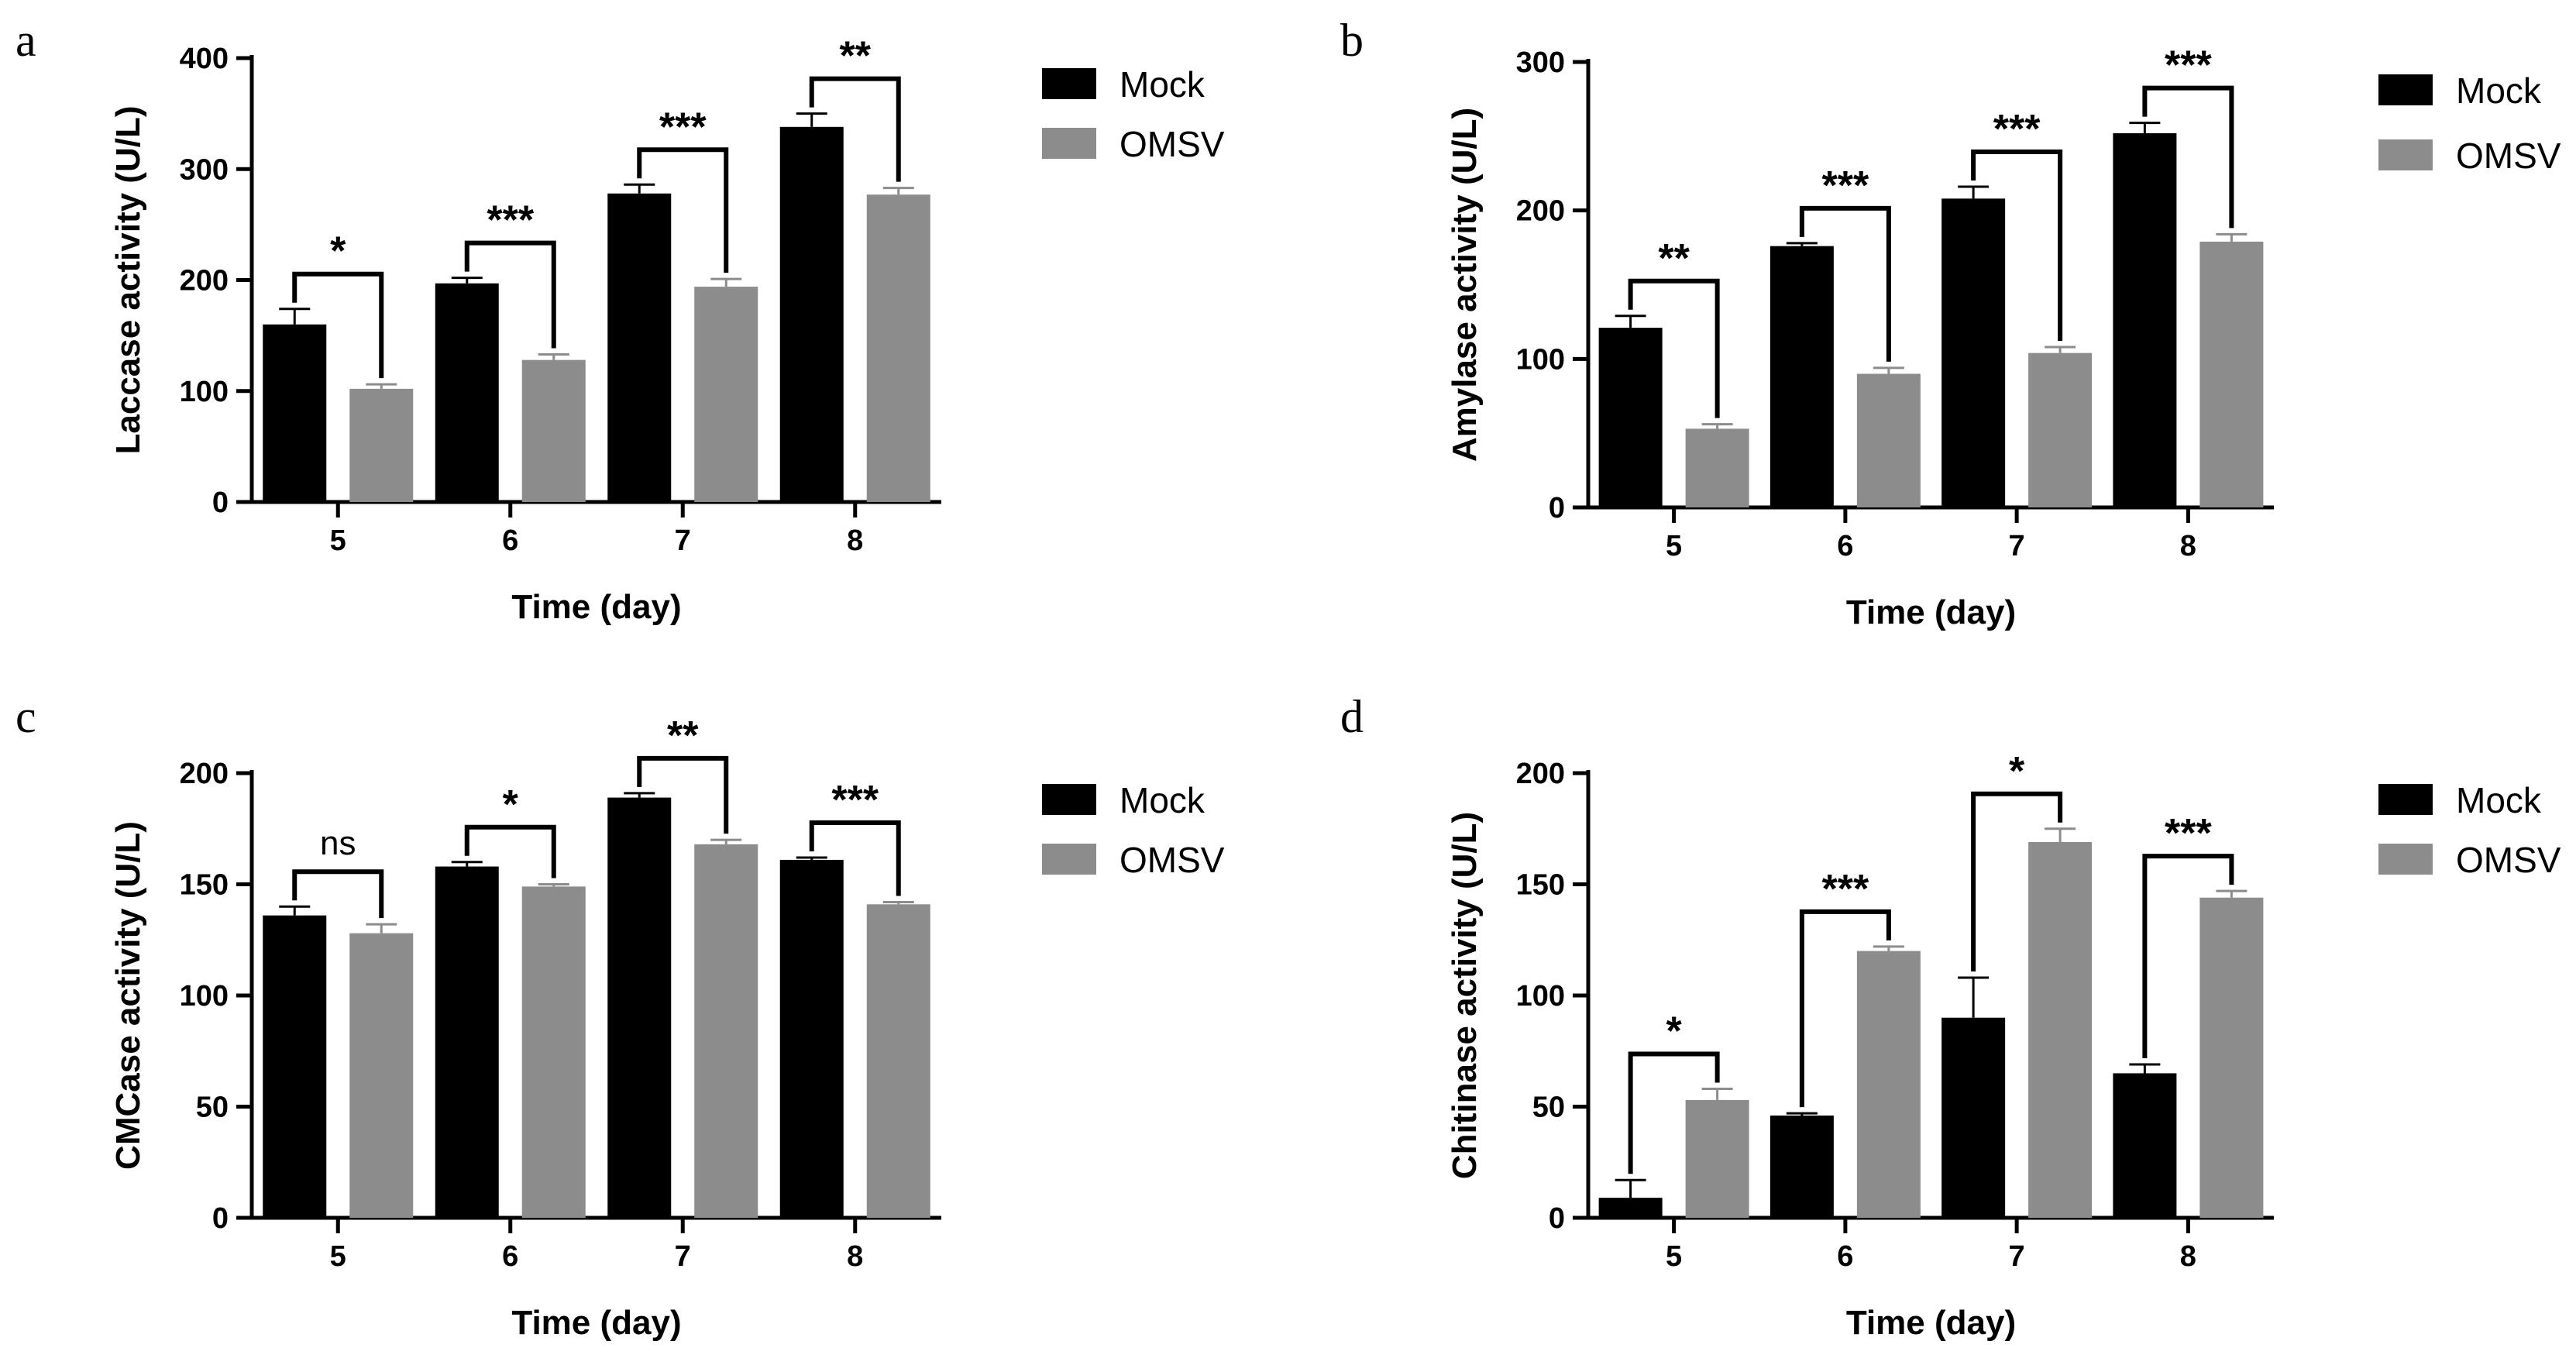  What do you see at coordinates (1540, 63) in the screenshot?
I see `y-tick-label: 300` at bounding box center [1540, 63].